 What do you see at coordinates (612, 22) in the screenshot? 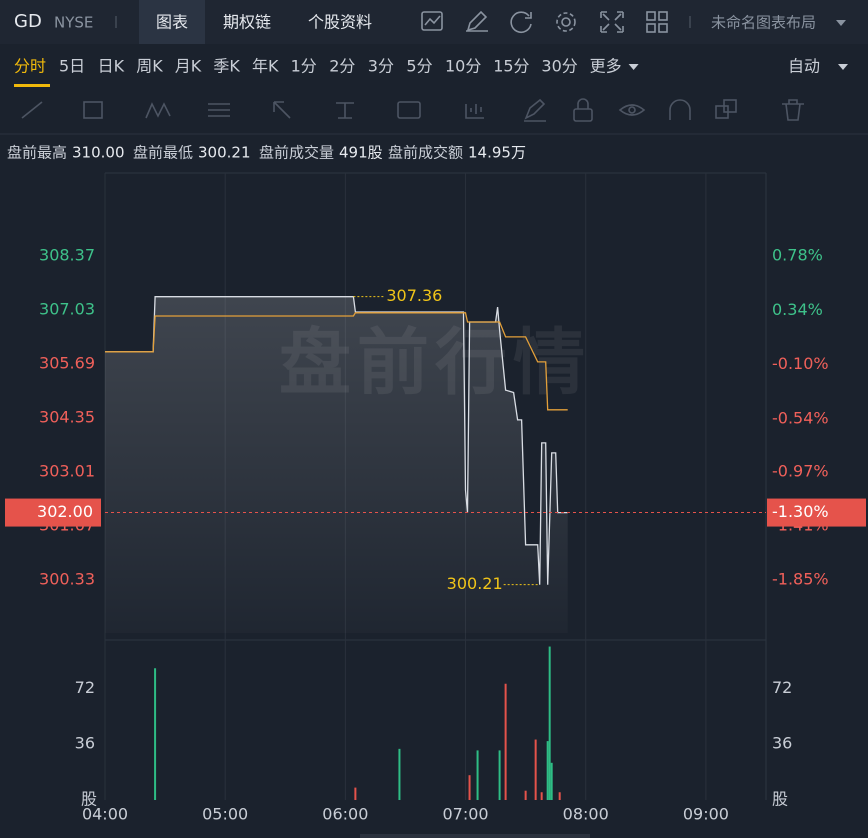
I see `fullscreen-icon` at bounding box center [612, 22].